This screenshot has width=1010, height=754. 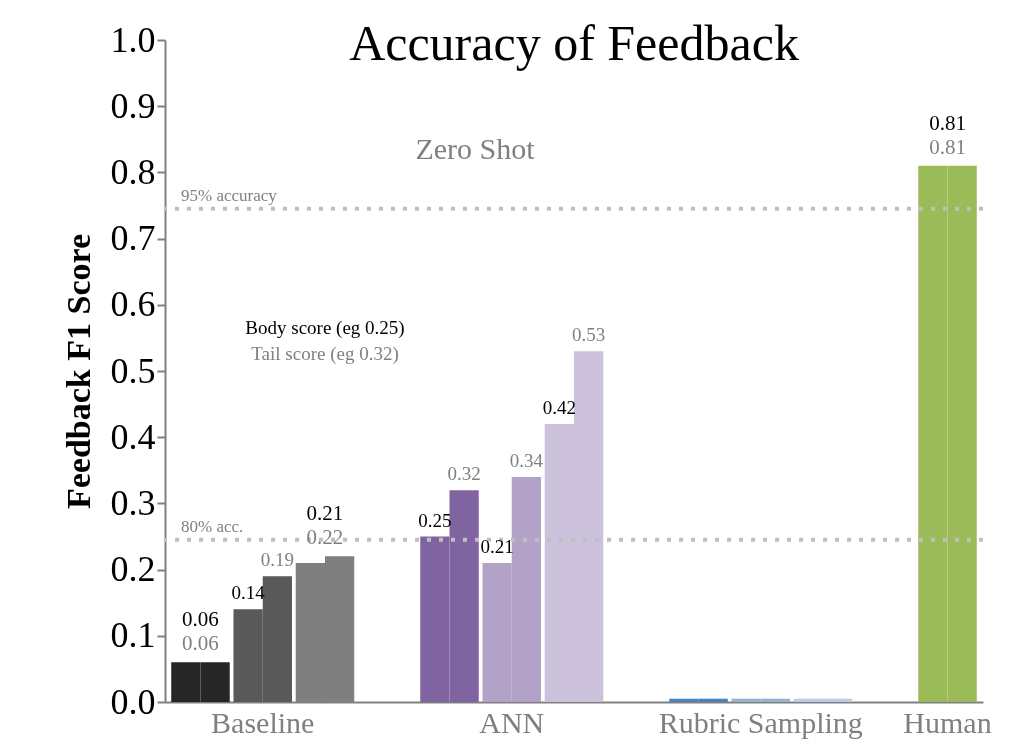 What do you see at coordinates (512, 722) in the screenshot?
I see `x-tick-label: ANN` at bounding box center [512, 722].